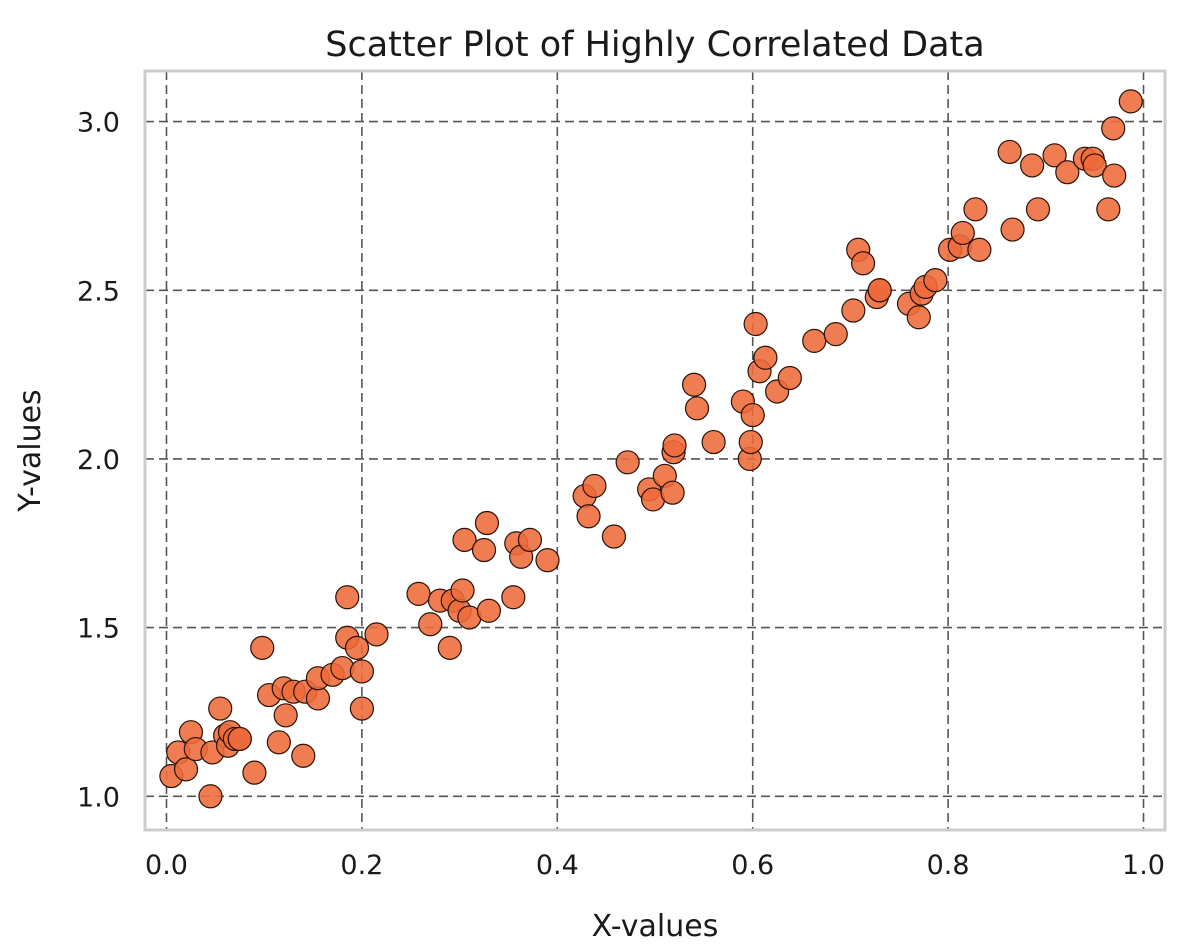 Image resolution: width=1182 pixels, height=952 pixels. I want to click on y-tick-label: 2.0, so click(98, 460).